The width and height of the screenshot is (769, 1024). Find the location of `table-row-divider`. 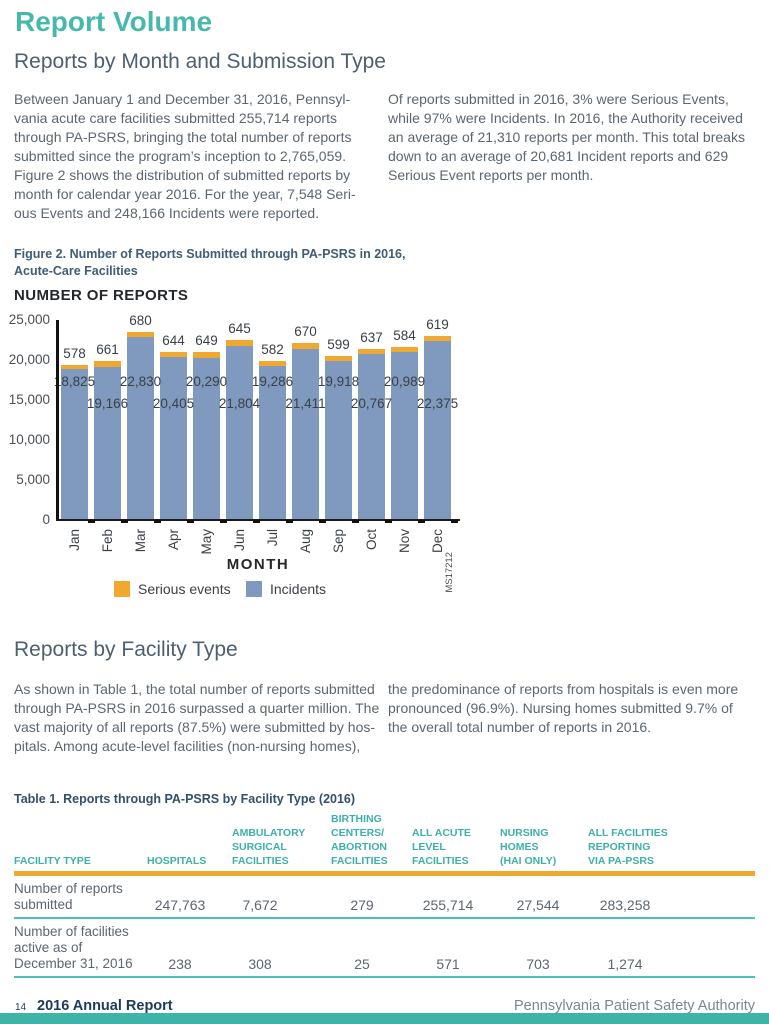

table-row-divider is located at coordinates (384, 918).